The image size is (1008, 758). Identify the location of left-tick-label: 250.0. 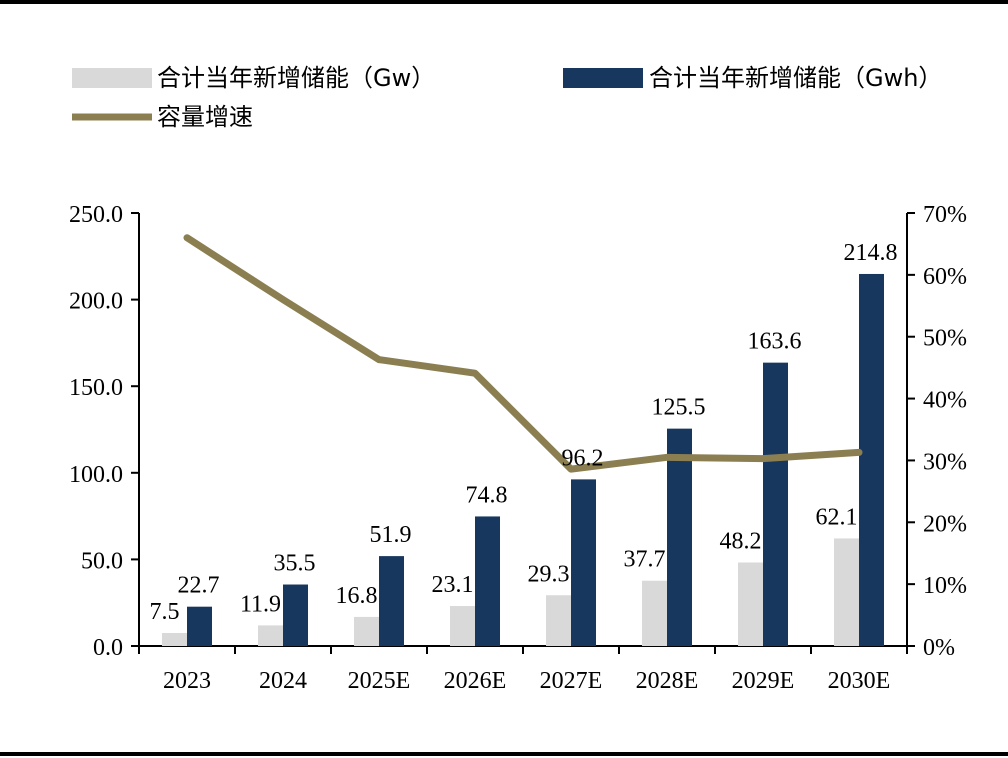
(96, 215).